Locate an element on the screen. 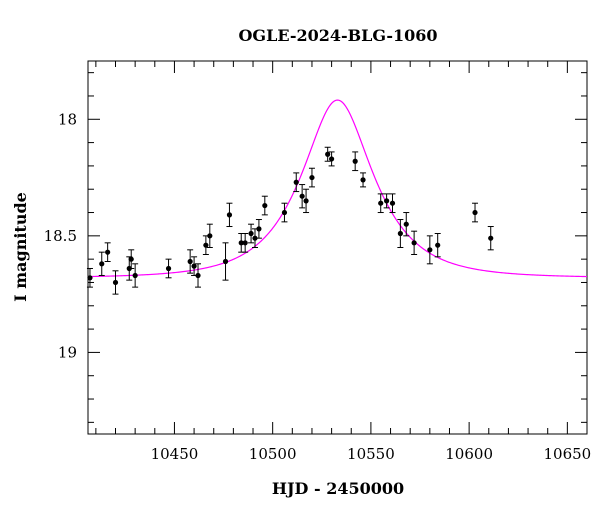  chart-title: OGLE-2024-BLG-1060 is located at coordinates (337, 35).